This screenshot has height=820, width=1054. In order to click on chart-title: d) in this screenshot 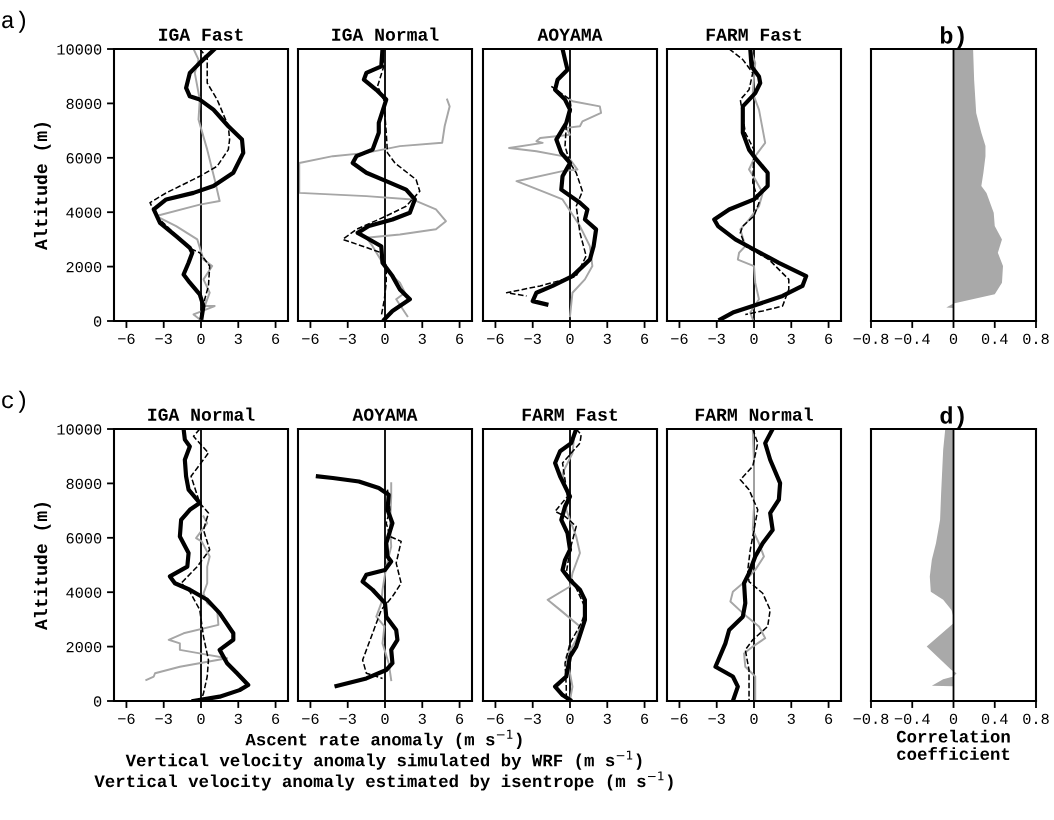, I will do `click(952, 417)`.